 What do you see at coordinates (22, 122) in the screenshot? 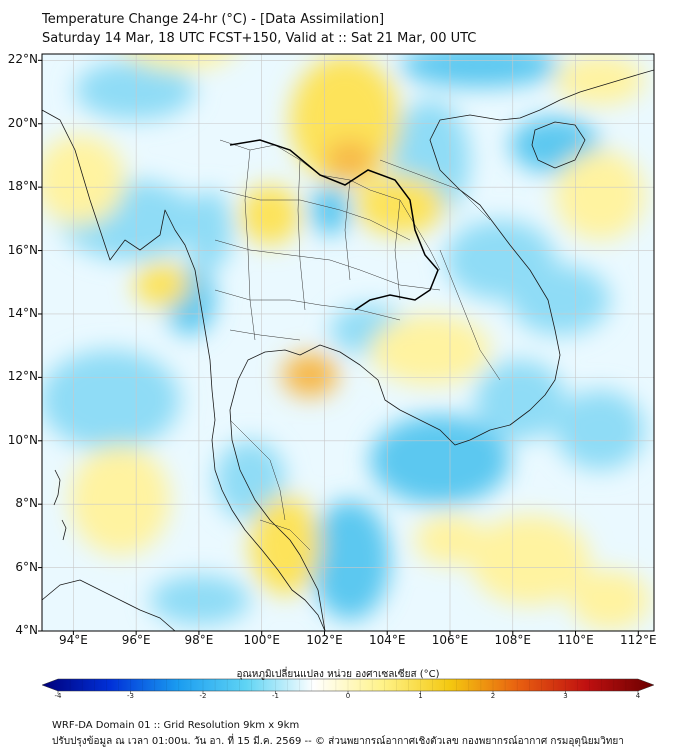
I see `lat-label: 20°N` at bounding box center [22, 122].